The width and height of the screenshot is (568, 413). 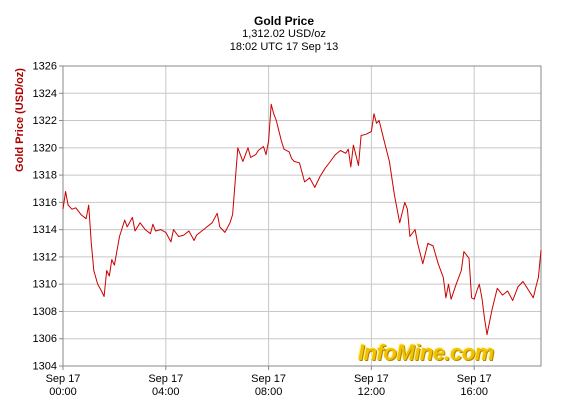 I want to click on y-tick-label: 1316, so click(x=45, y=203).